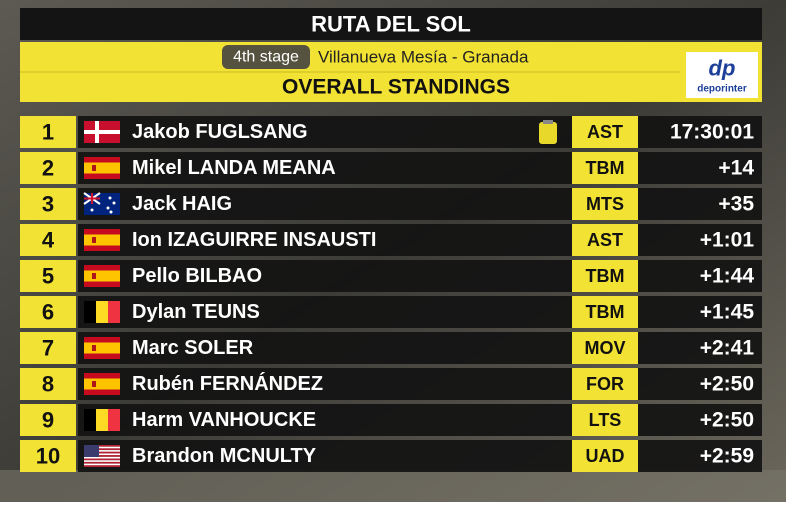  I want to click on team: MOV, so click(604, 348).